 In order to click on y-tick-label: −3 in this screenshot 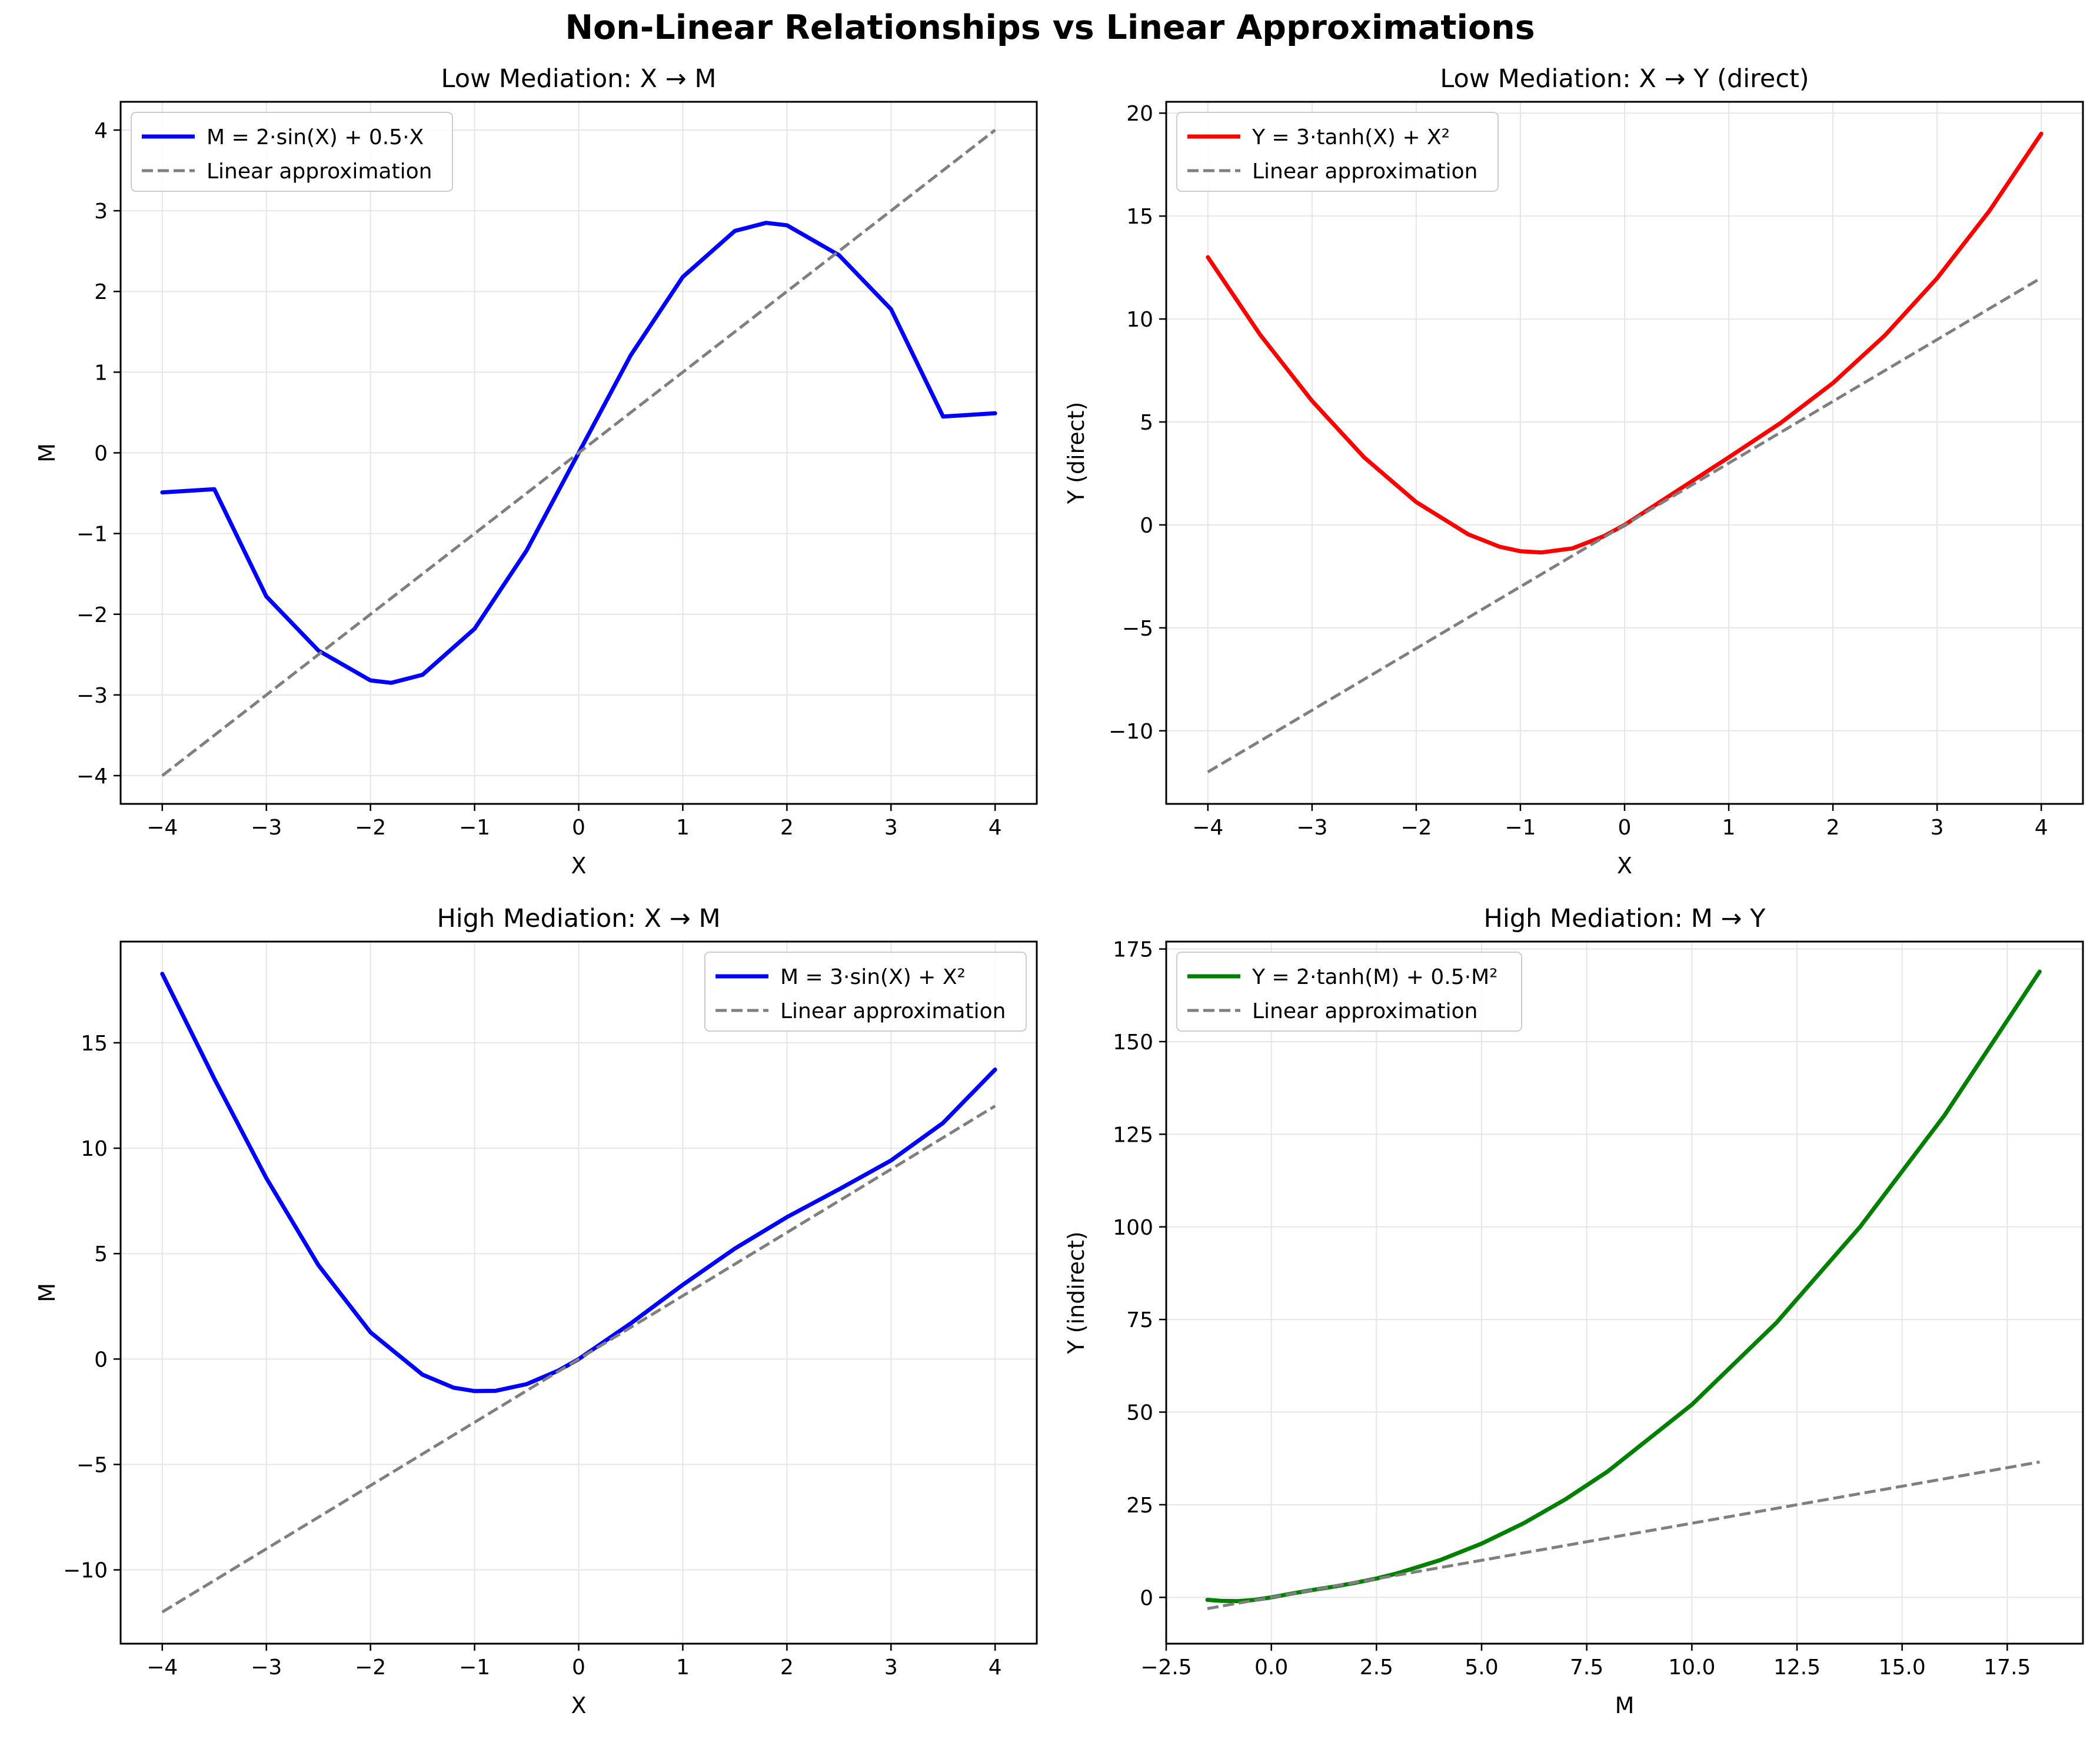, I will do `click(92, 696)`.